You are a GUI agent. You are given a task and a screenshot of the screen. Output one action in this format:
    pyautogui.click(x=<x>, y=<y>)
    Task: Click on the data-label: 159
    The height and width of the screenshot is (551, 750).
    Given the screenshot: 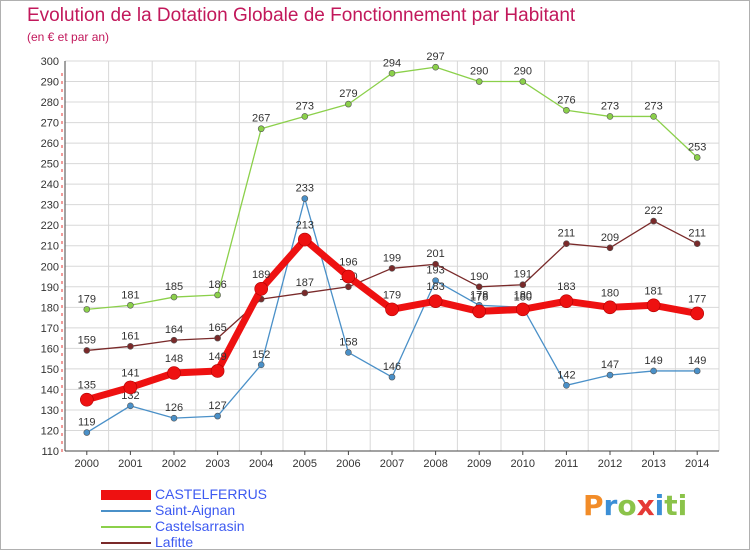 What is the action you would take?
    pyautogui.click(x=87, y=340)
    